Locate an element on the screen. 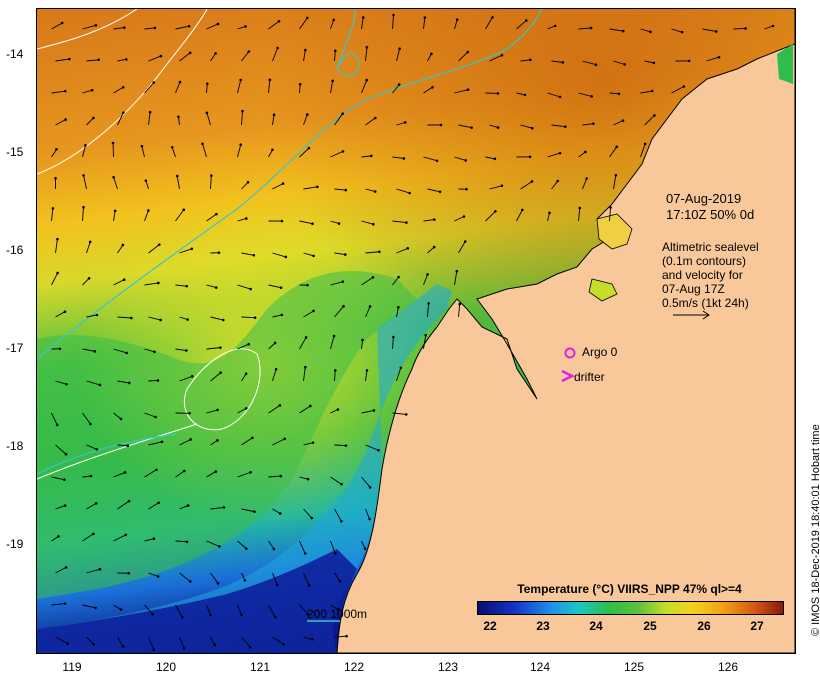 The width and height of the screenshot is (820, 680). colorbar-tick: 22 is located at coordinates (490, 626).